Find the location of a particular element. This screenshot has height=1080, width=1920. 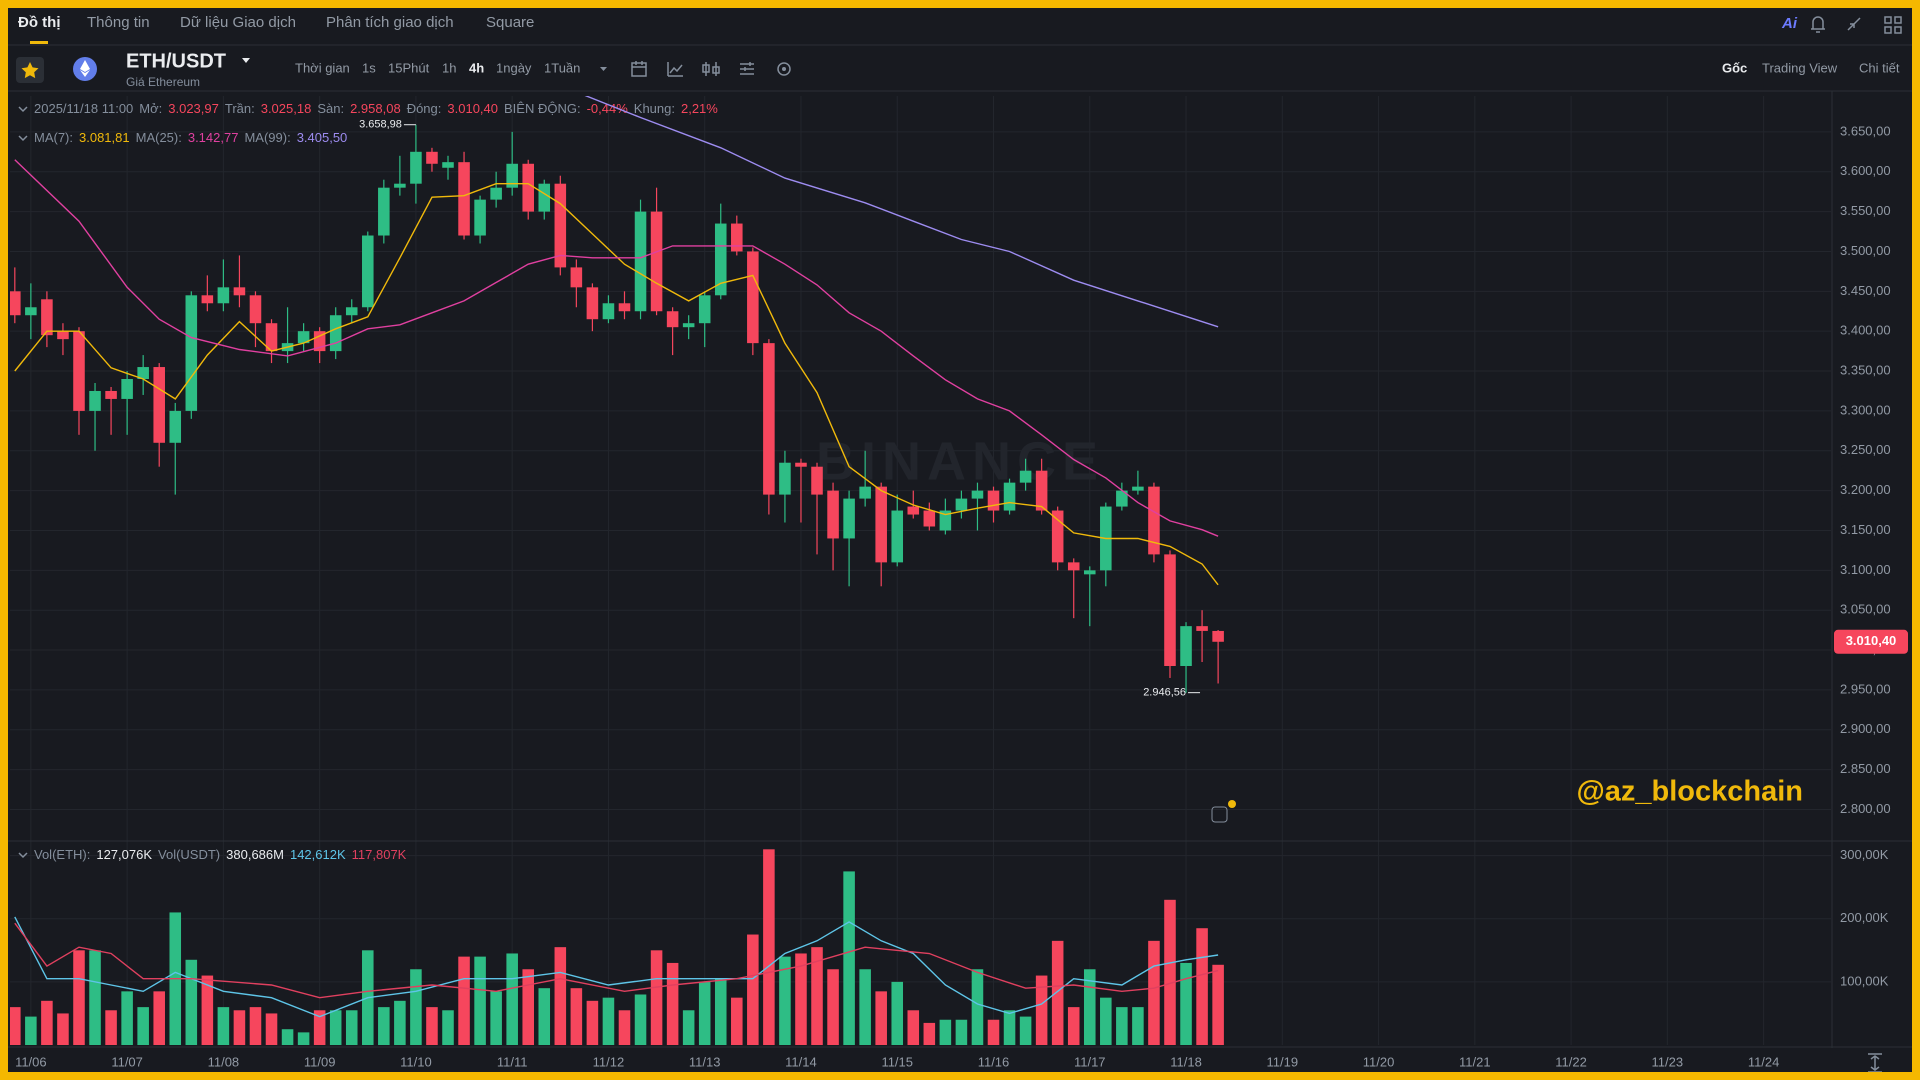

y-tick-label: 2.950,00 is located at coordinates (1865, 688).